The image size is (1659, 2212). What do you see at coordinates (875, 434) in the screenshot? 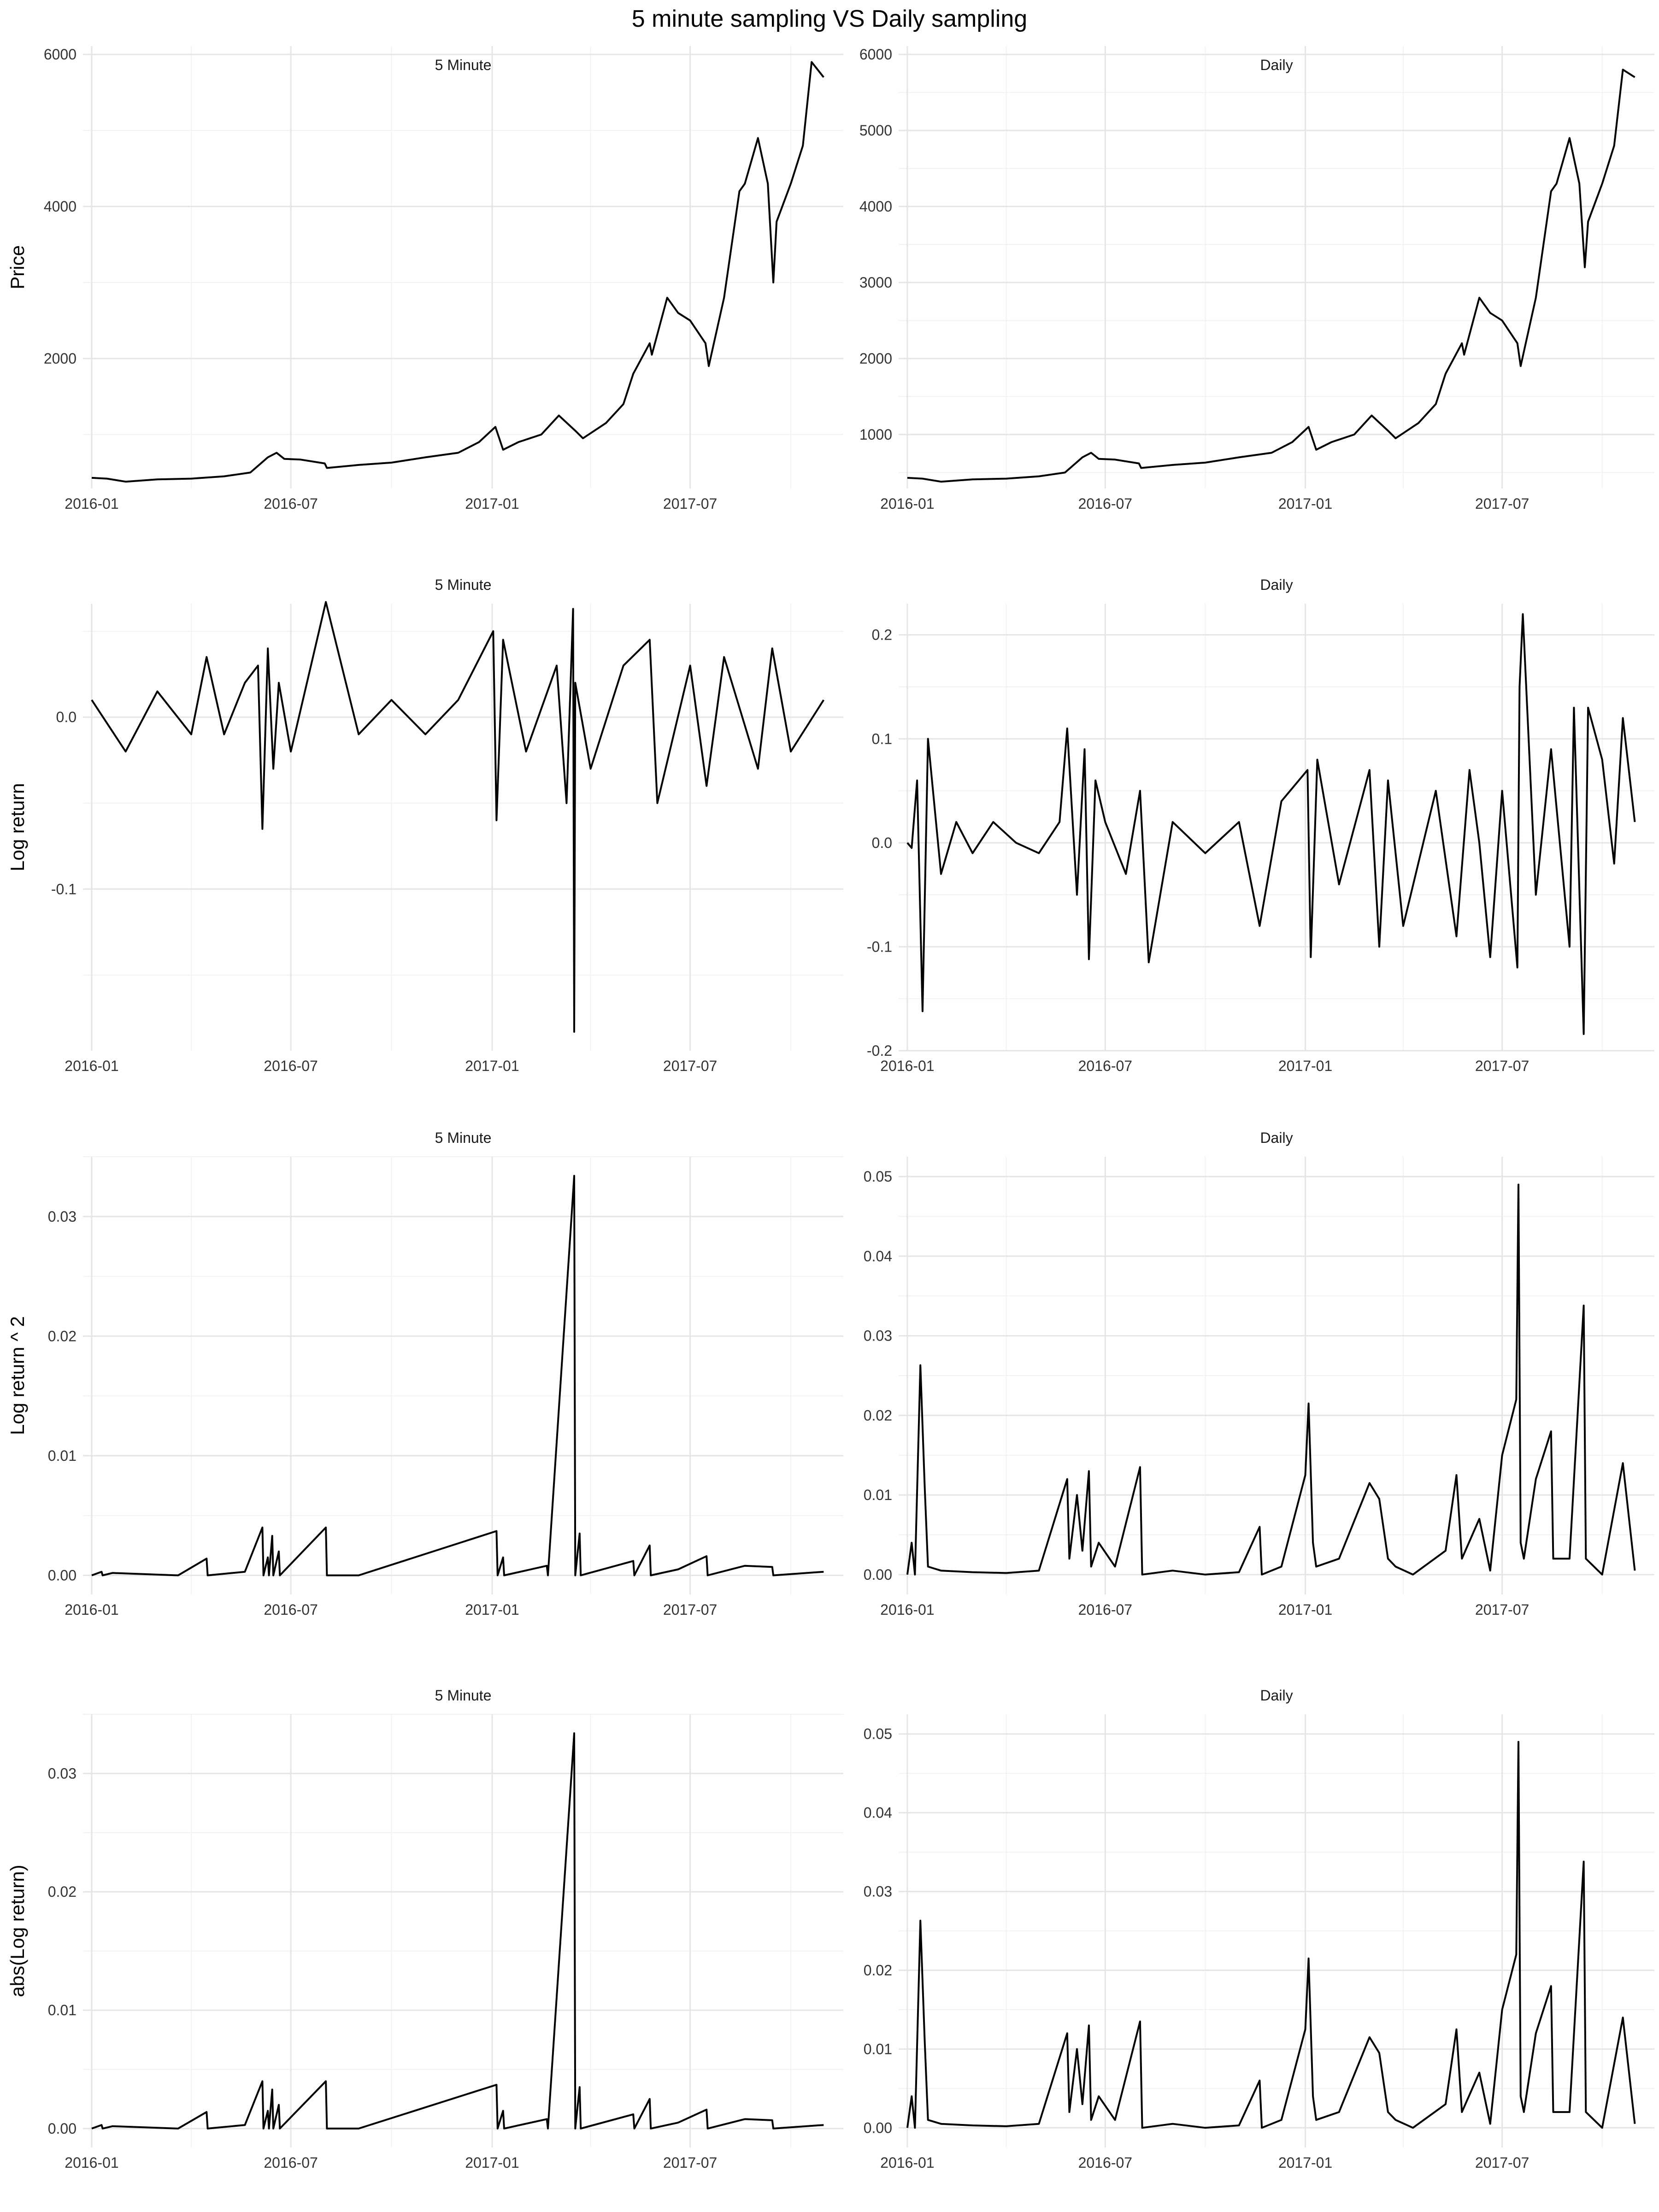
I see `y-tick-label: 1000` at bounding box center [875, 434].